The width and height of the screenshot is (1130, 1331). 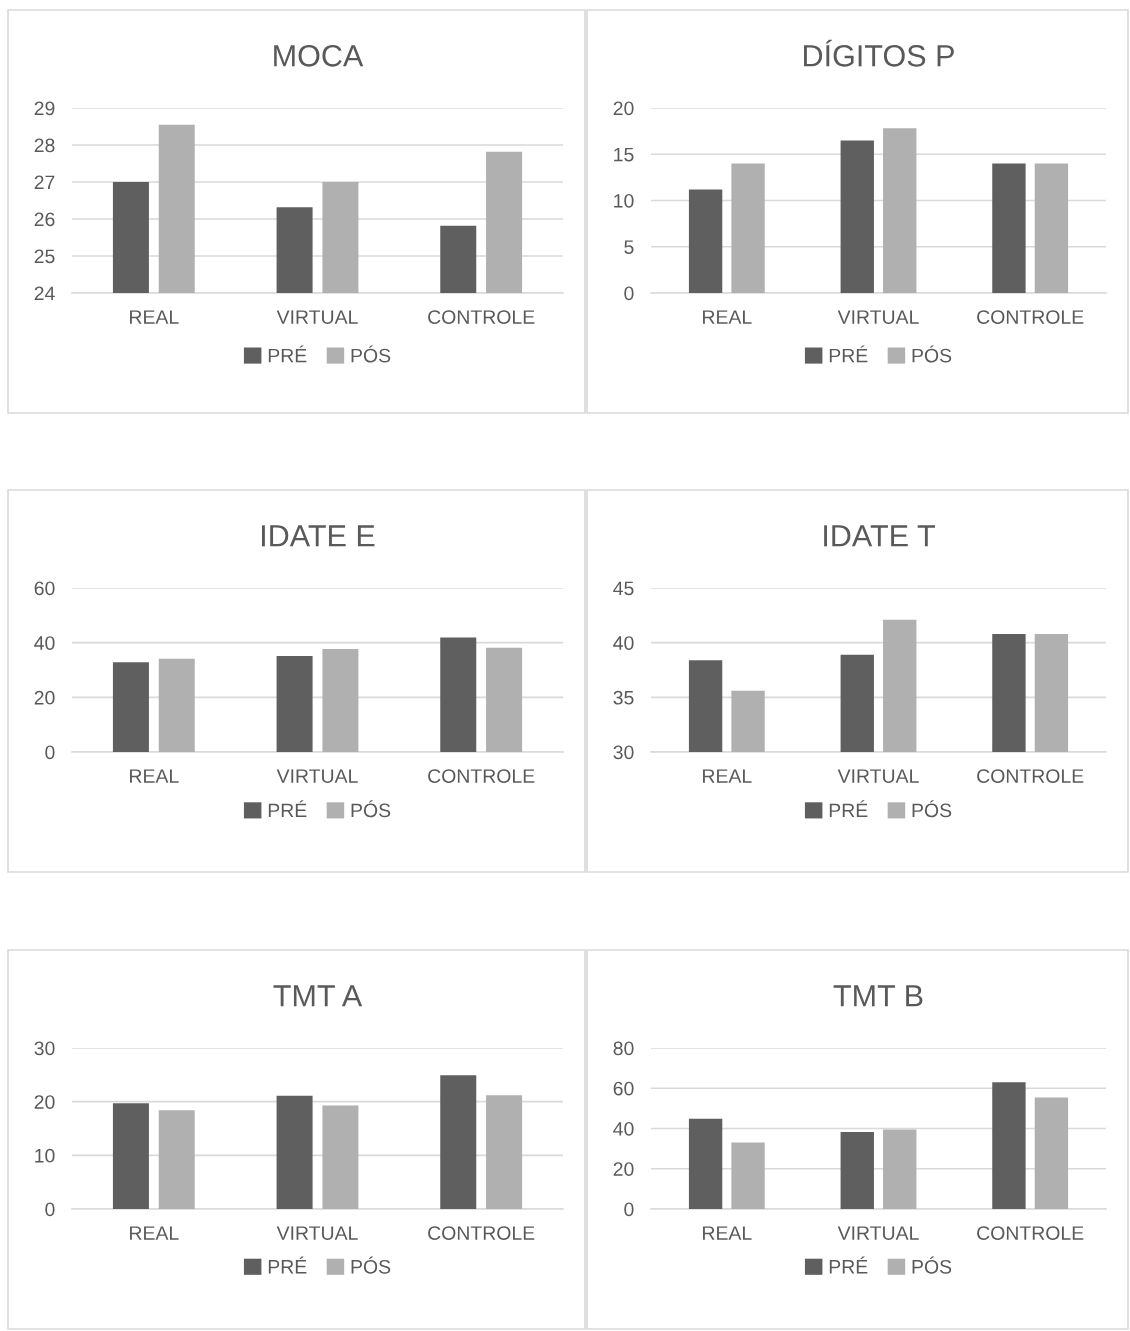 What do you see at coordinates (44, 219) in the screenshot?
I see `y-tick-label: 26` at bounding box center [44, 219].